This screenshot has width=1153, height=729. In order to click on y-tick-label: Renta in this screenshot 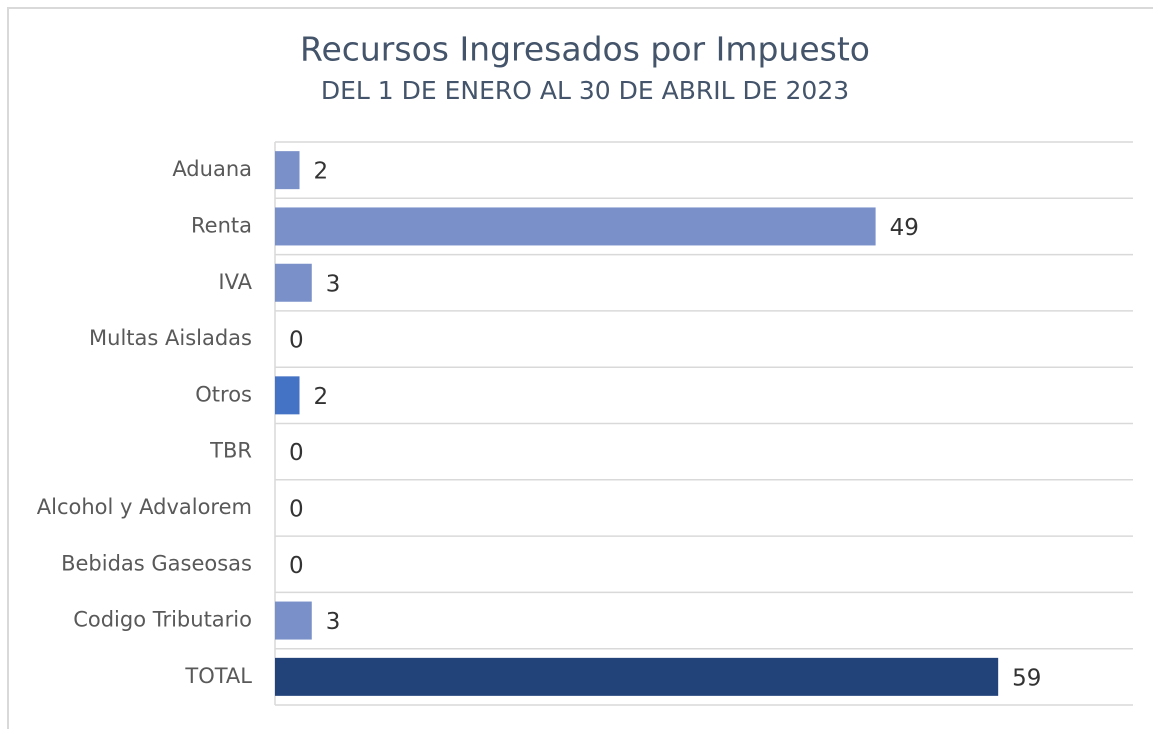, I will do `click(221, 225)`.